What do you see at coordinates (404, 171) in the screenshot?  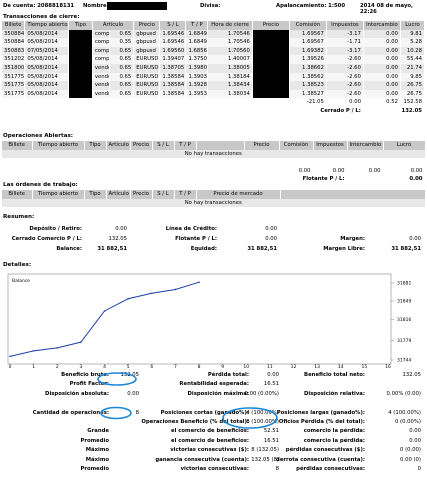 I see `open-total-profit: 0.00` at bounding box center [404, 171].